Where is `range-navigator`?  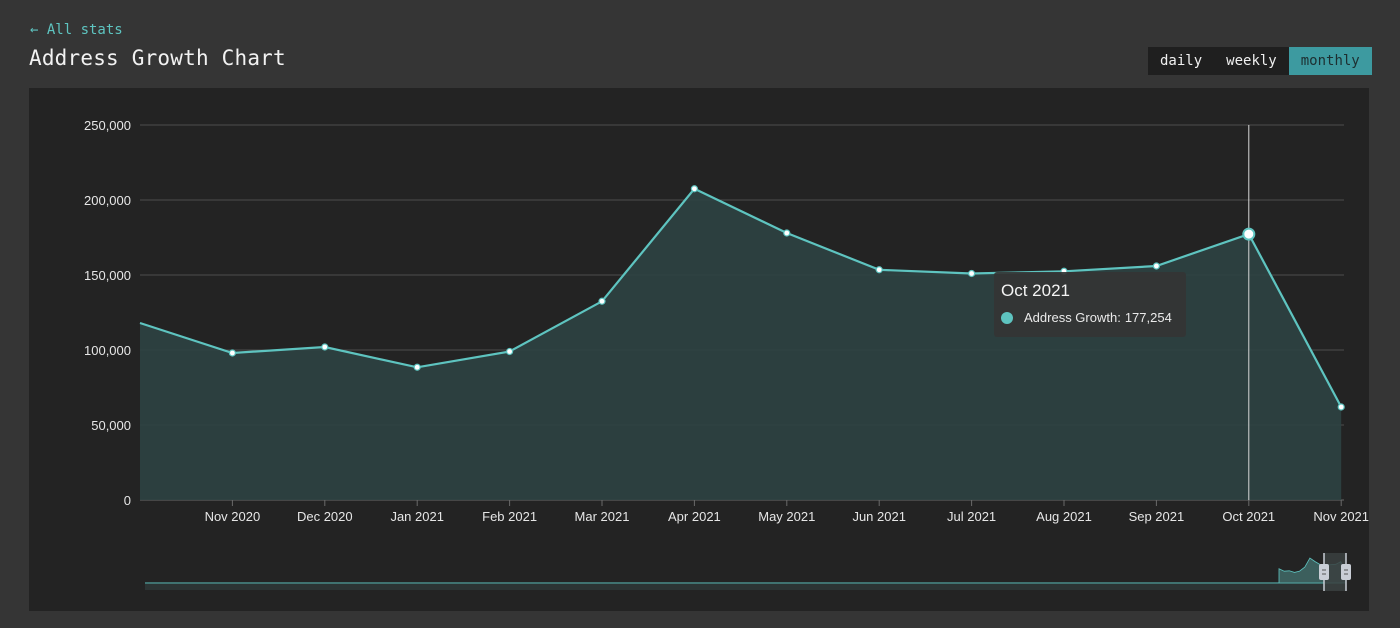 range-navigator is located at coordinates (748, 572).